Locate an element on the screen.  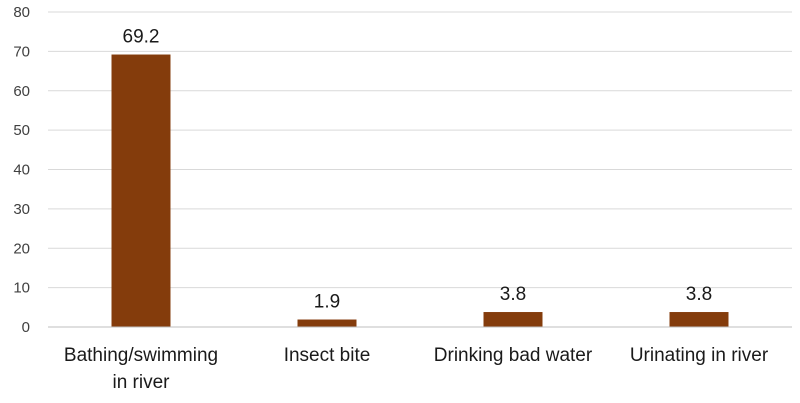
category-label-line: Urinating in river is located at coordinates (699, 355).